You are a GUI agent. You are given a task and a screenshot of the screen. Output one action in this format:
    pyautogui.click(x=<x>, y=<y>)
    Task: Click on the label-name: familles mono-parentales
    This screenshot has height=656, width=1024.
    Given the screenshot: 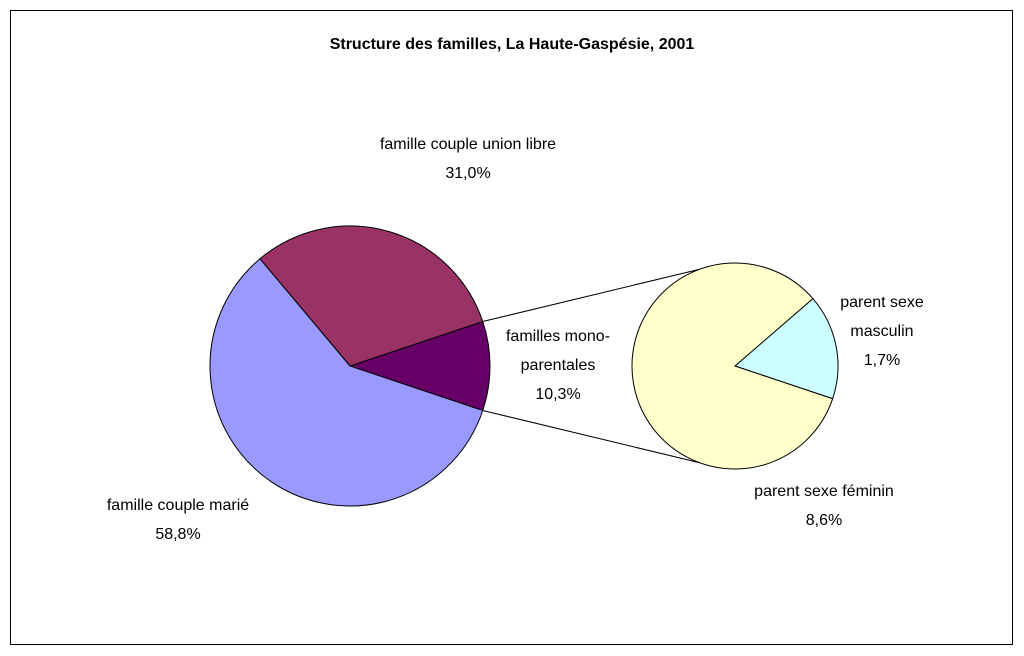 What is the action you would take?
    pyautogui.click(x=558, y=351)
    